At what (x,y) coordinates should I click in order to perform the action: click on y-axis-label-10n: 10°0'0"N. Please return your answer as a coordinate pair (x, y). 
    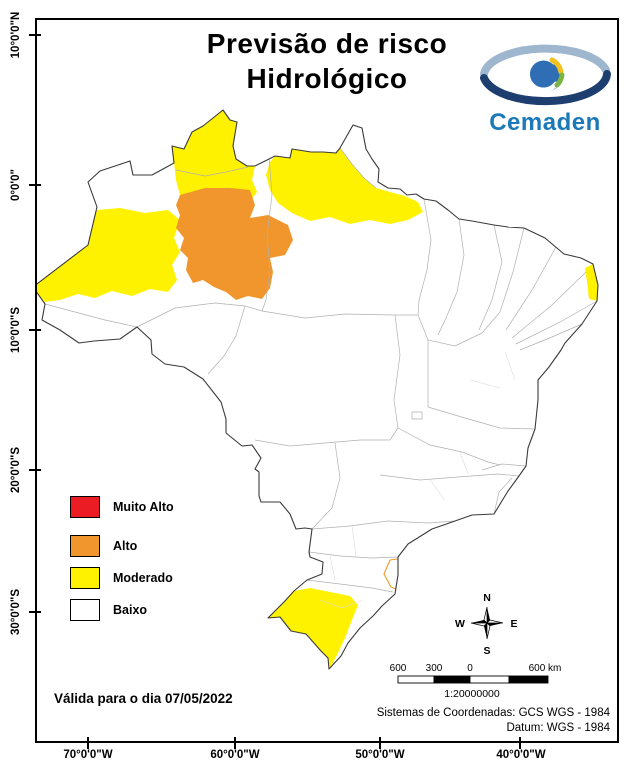
    Looking at the image, I should click on (16, 35).